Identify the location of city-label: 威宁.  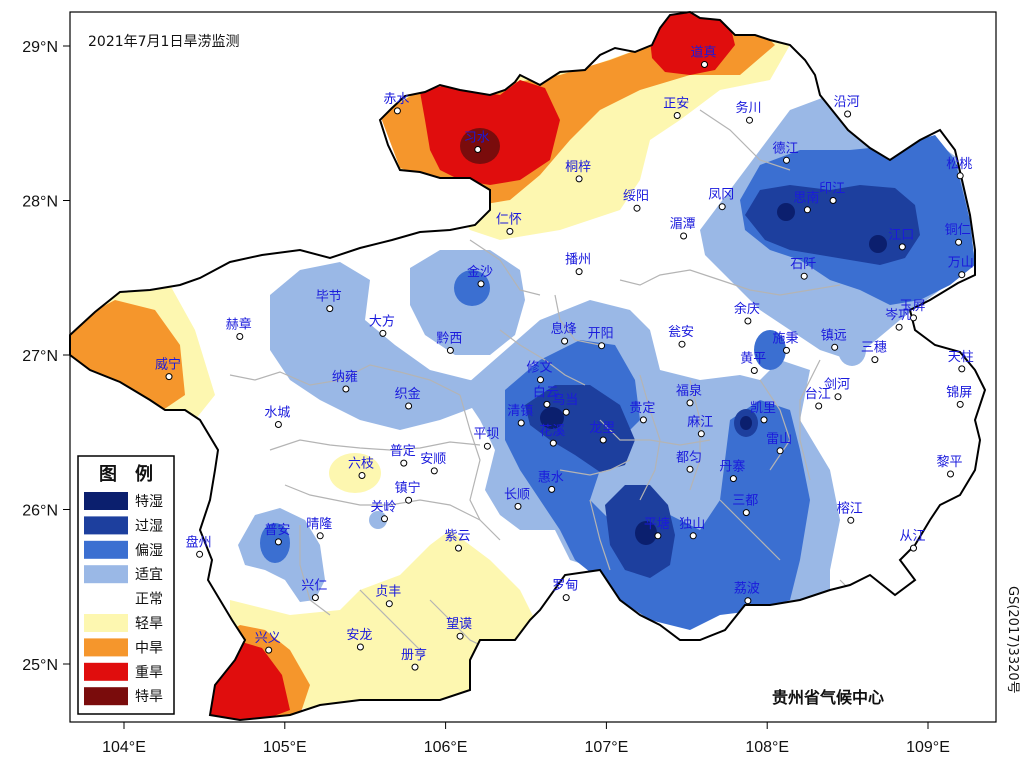
(168, 365).